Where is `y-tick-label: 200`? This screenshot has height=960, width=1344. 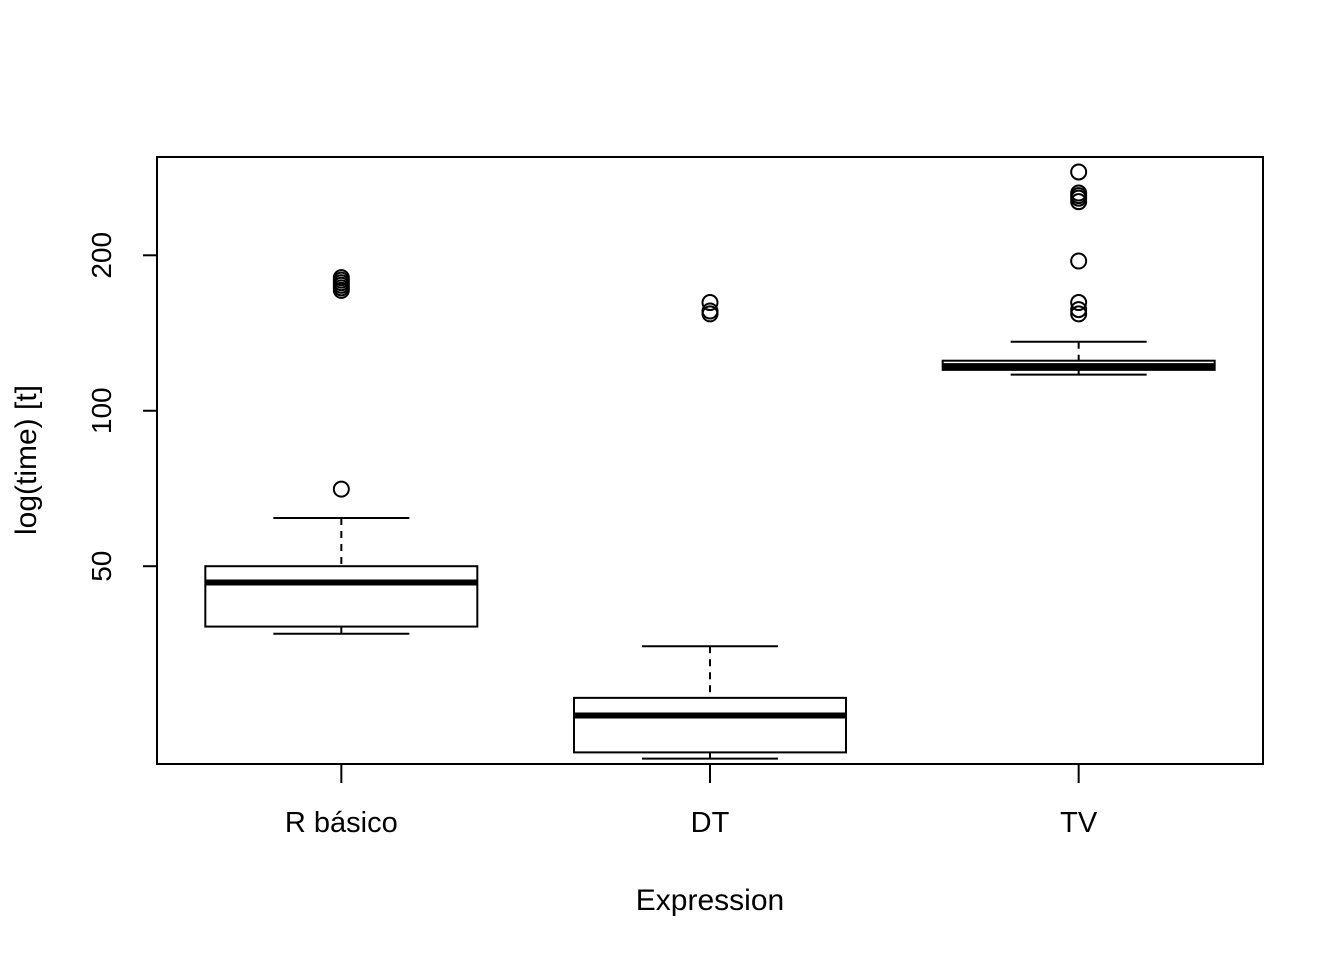
y-tick-label: 200 is located at coordinates (101, 255).